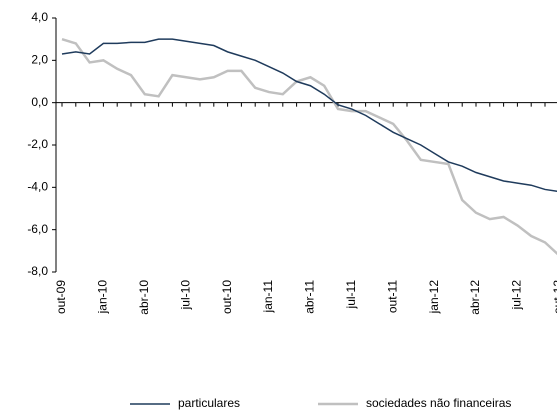 The height and width of the screenshot is (412, 557). I want to click on x-tick-label: out-10, so click(227, 297).